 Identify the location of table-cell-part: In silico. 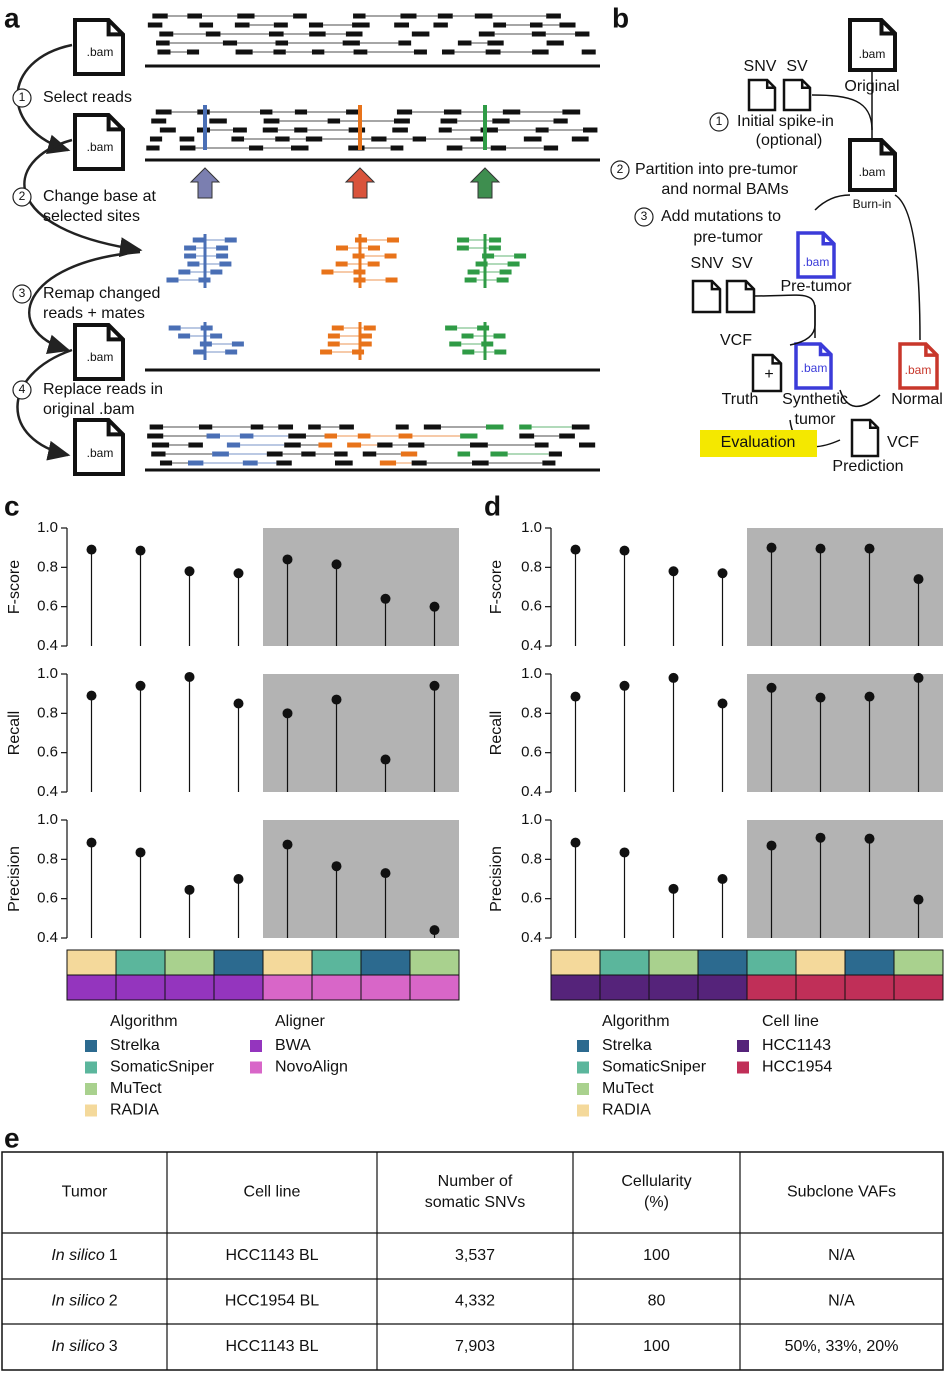
(77, 1346).